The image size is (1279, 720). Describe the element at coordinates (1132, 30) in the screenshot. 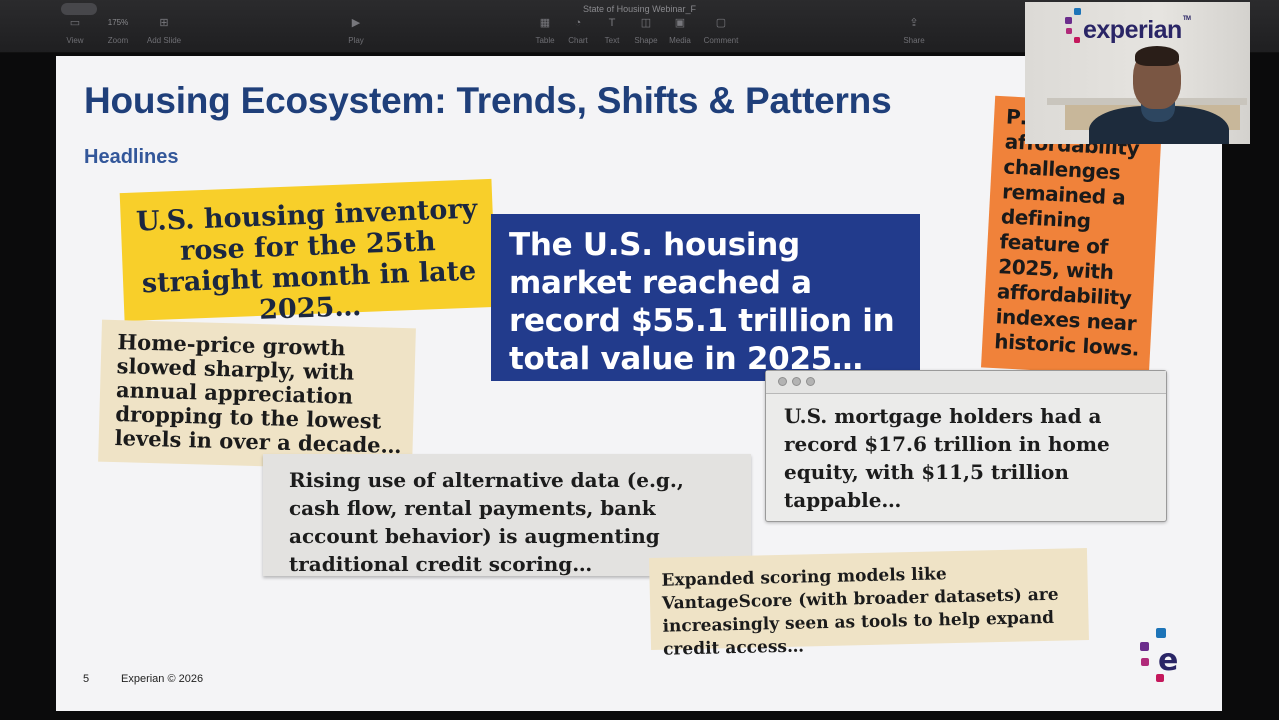

I see `experian-wordmark-text: experian` at that location.